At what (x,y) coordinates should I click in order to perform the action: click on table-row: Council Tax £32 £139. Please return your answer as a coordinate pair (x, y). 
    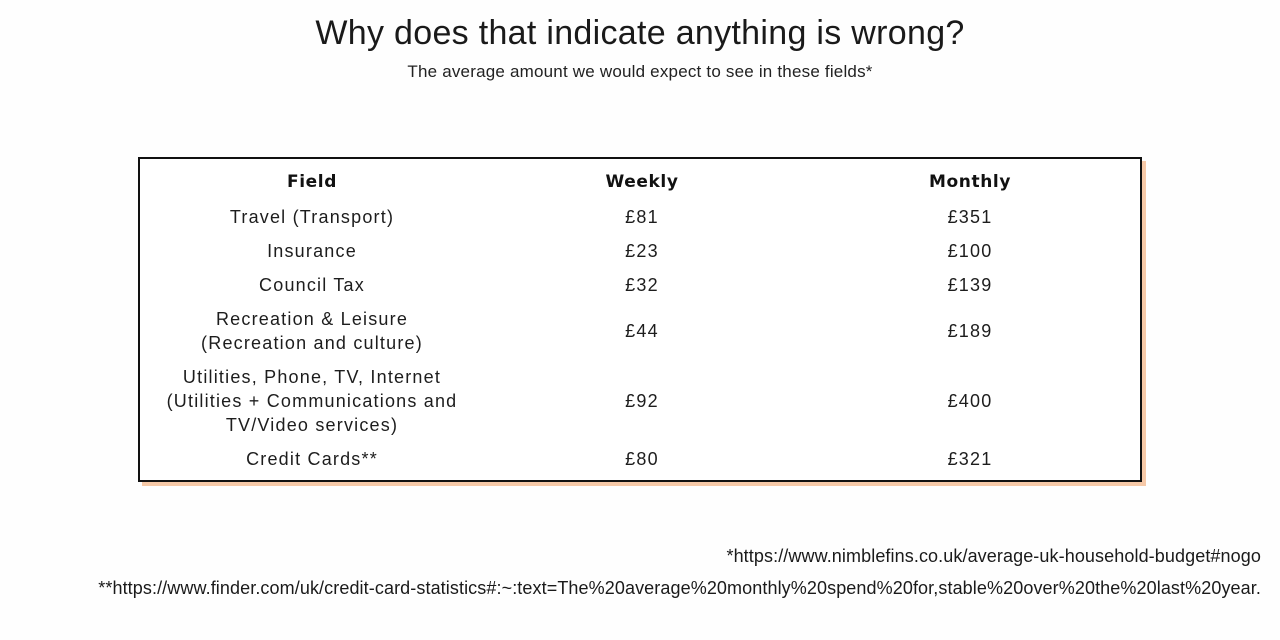
    Looking at the image, I should click on (640, 290).